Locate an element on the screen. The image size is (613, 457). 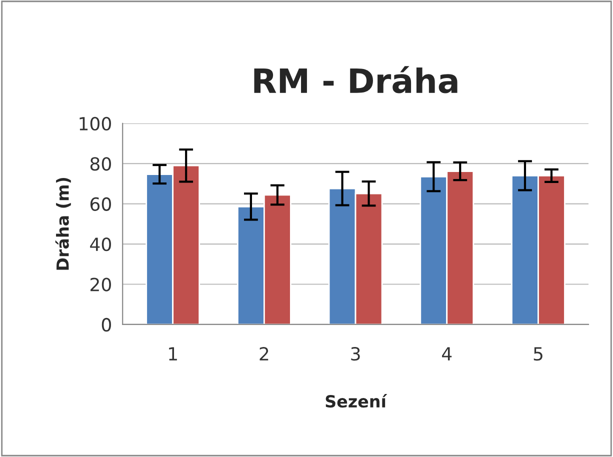
y-axis-title: Dráha (m) is located at coordinates (63, 224).